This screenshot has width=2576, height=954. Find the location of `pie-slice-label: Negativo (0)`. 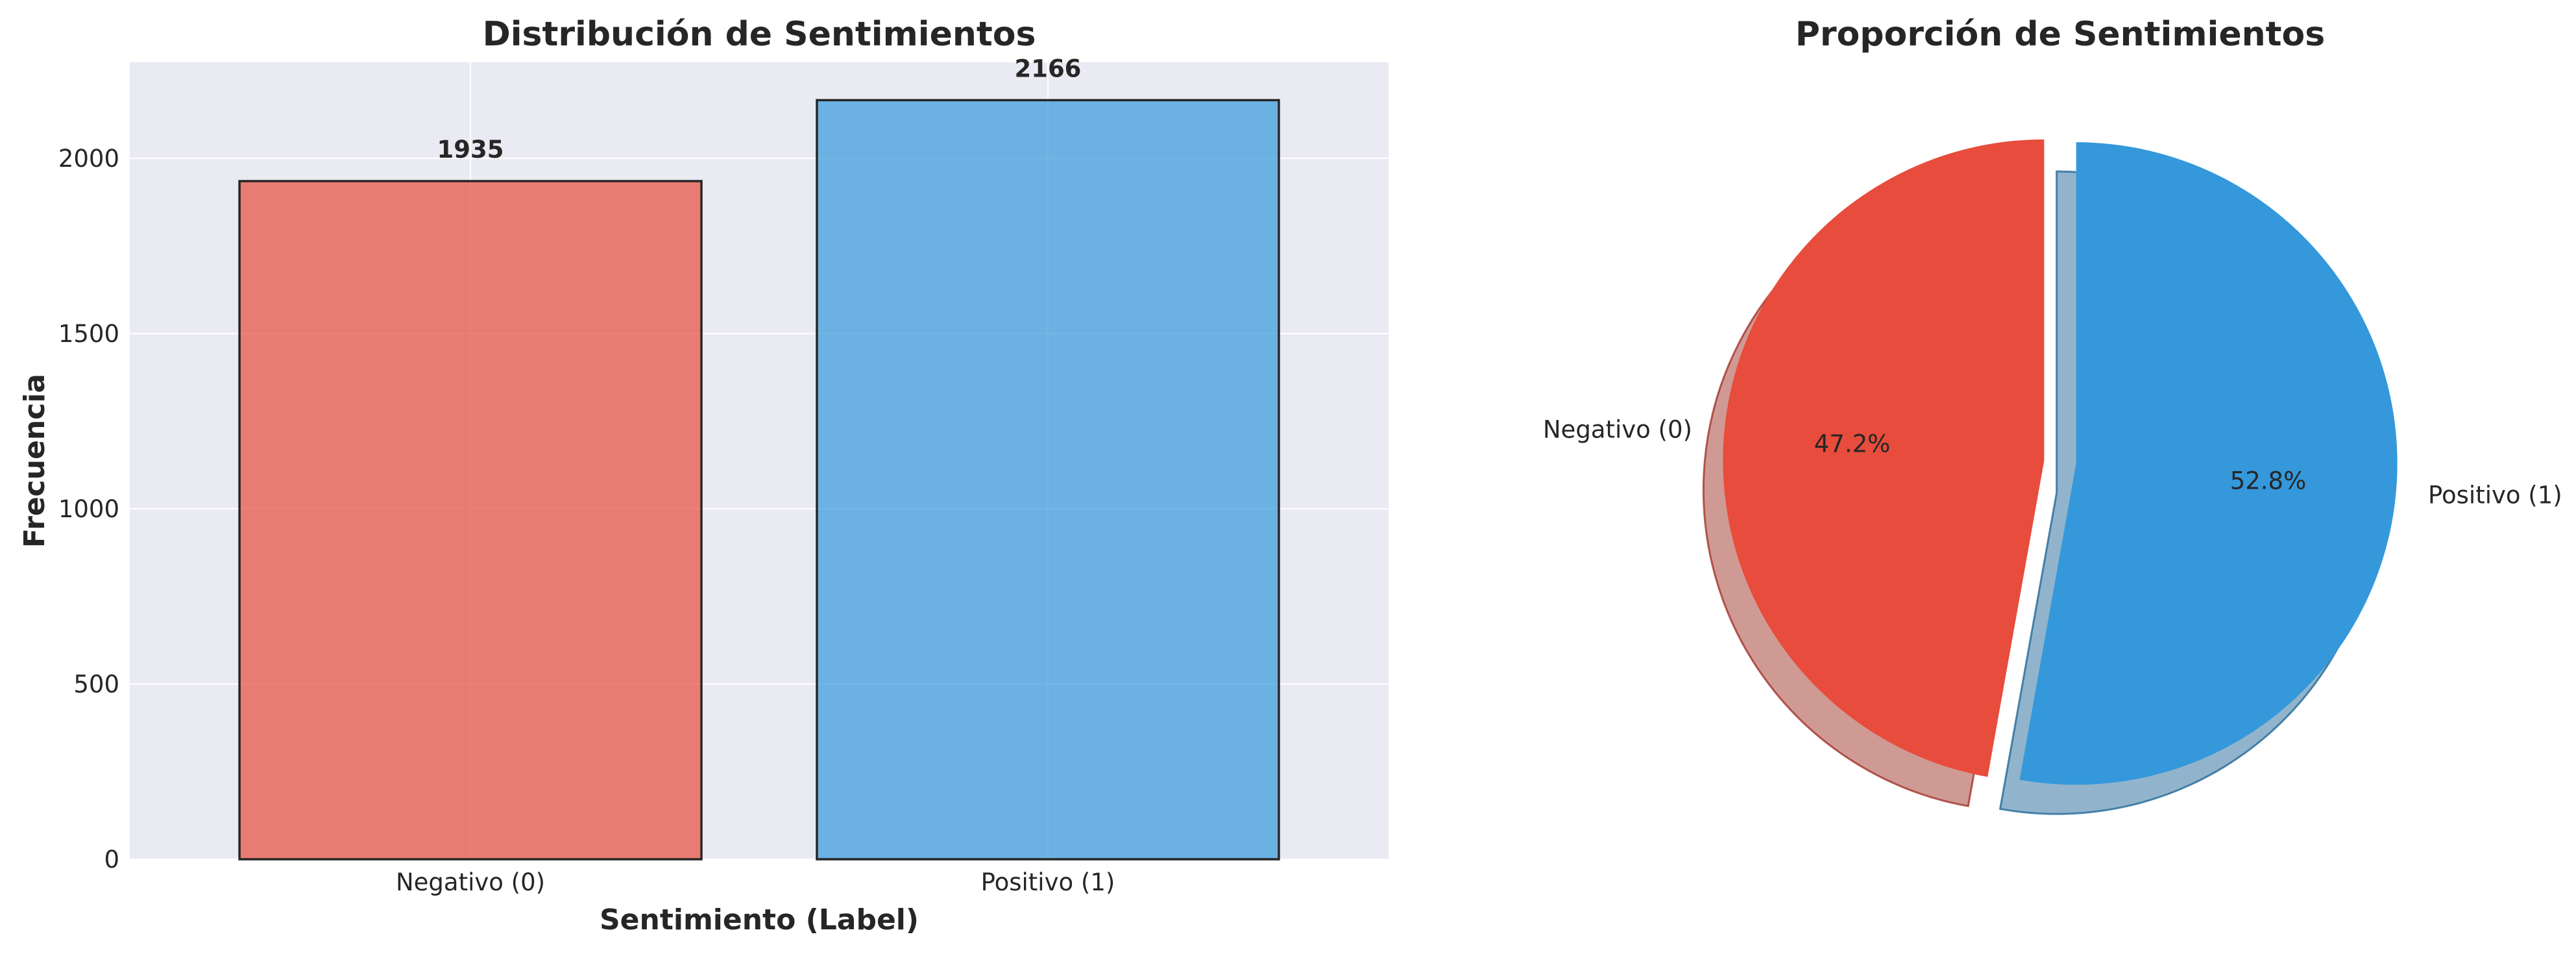

pie-slice-label: Negativo (0) is located at coordinates (1617, 430).